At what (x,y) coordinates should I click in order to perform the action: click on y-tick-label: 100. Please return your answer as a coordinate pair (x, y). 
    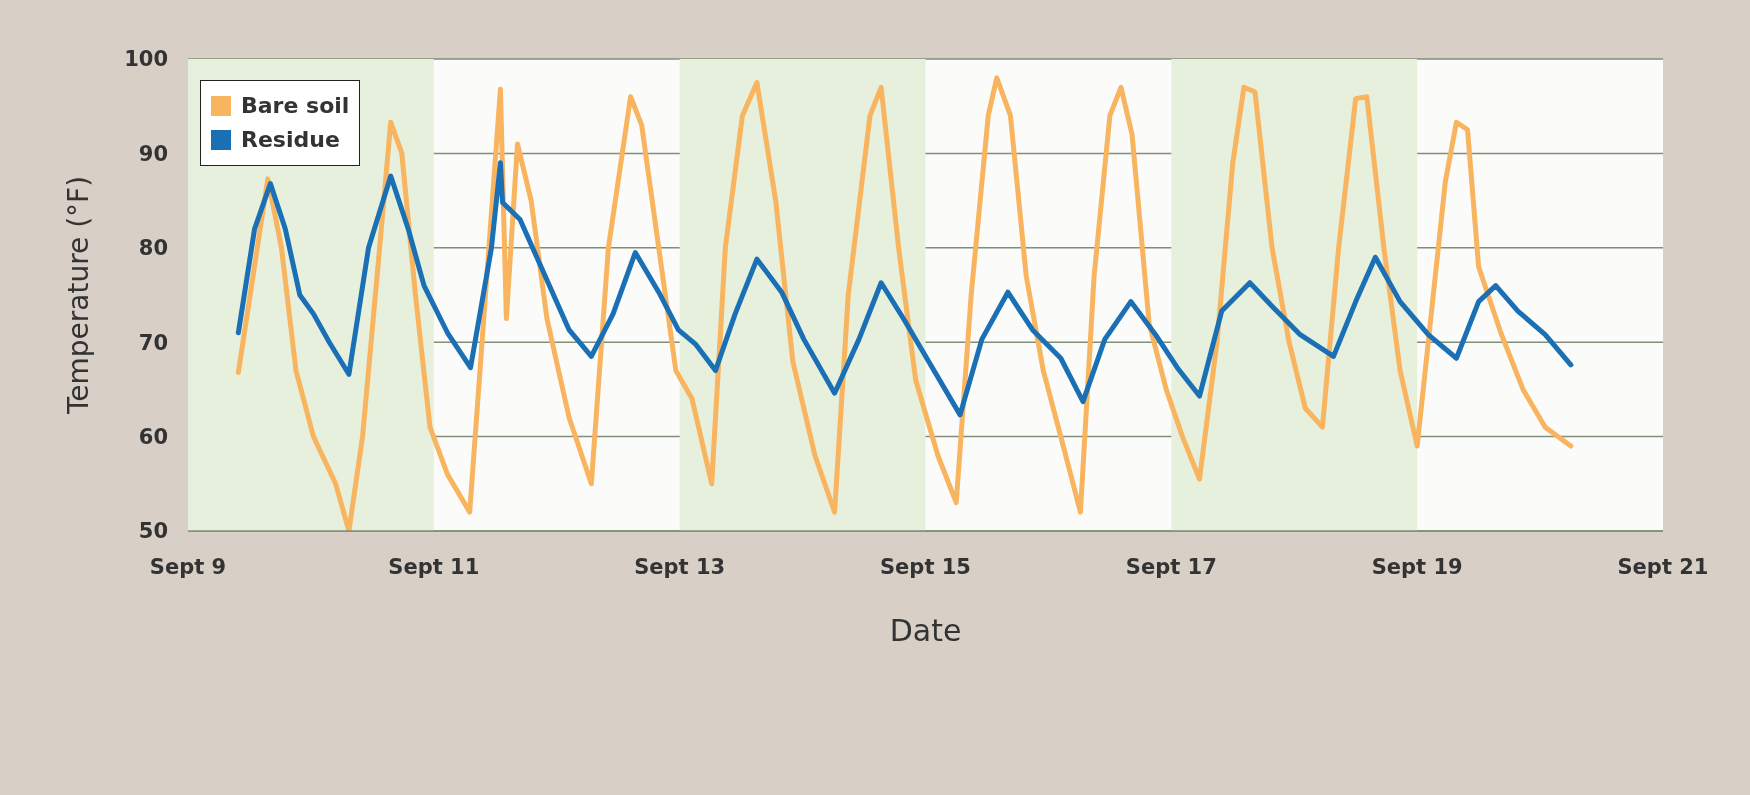
    Looking at the image, I should click on (146, 59).